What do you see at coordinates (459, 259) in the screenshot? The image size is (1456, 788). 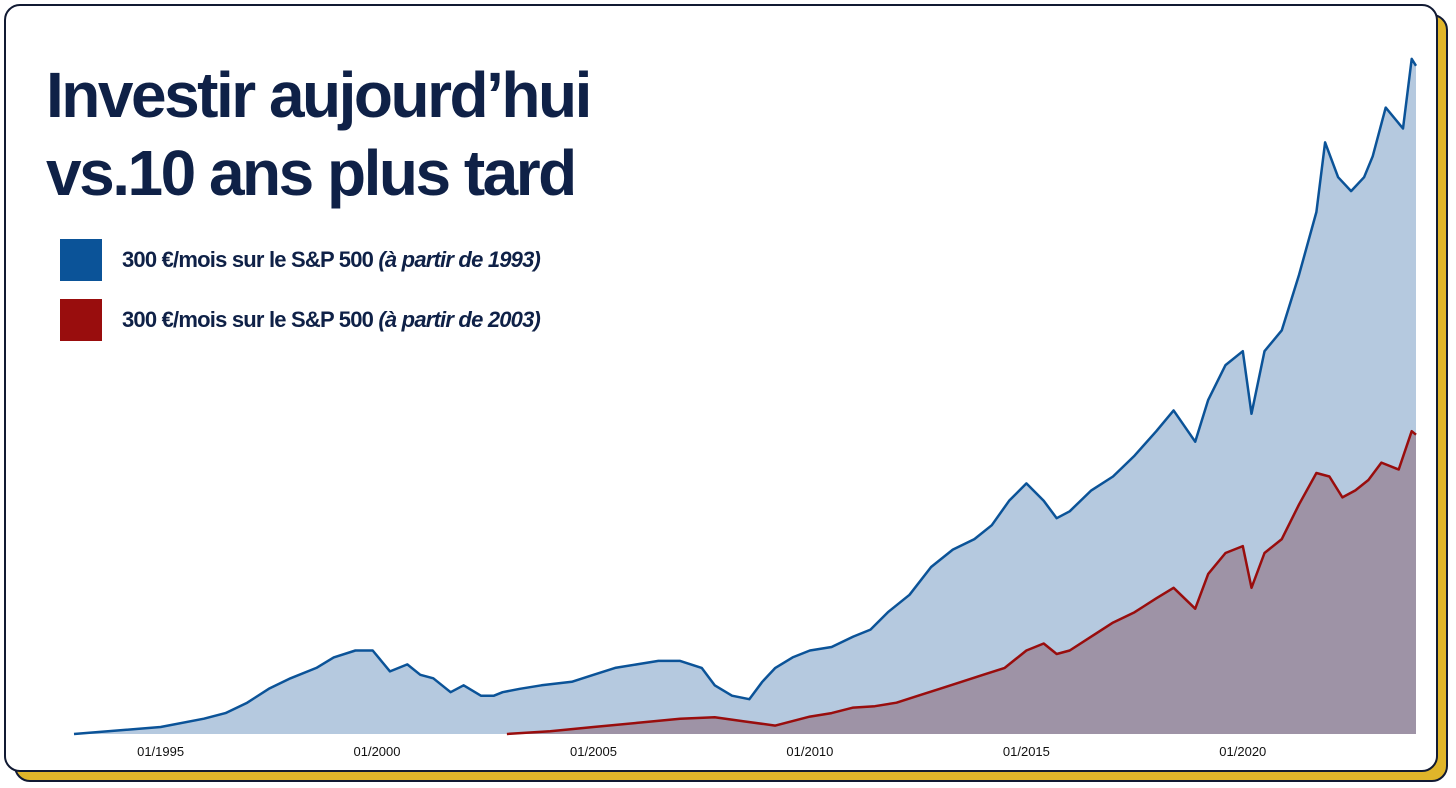 I see `legend-note-1993: (à partir de 1993)` at bounding box center [459, 259].